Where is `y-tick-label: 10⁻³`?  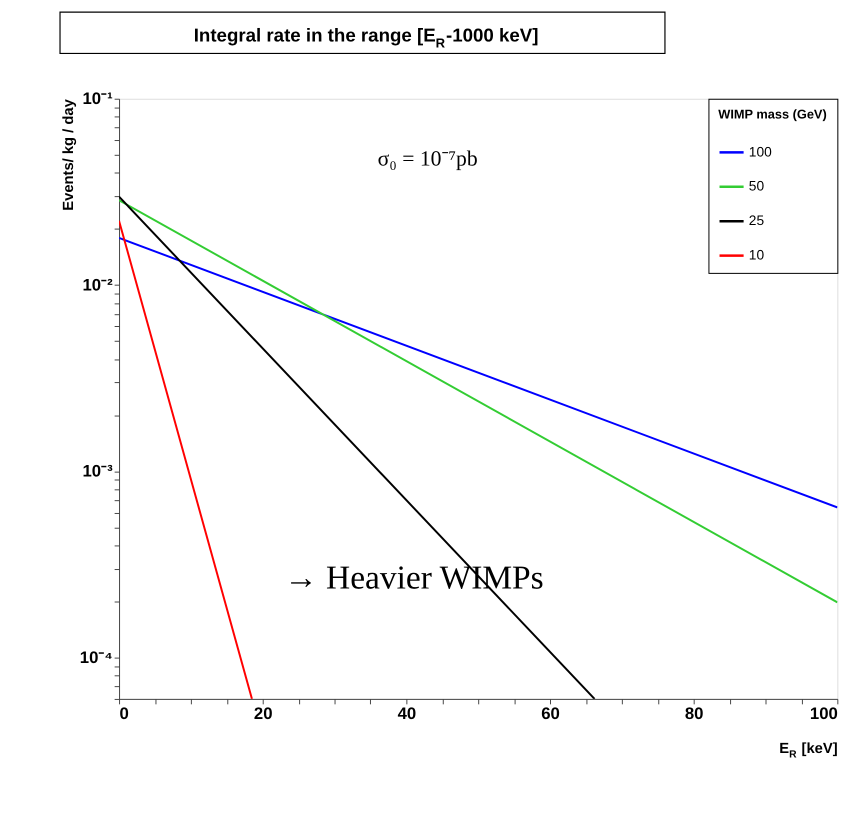 y-tick-label: 10⁻³ is located at coordinates (98, 471).